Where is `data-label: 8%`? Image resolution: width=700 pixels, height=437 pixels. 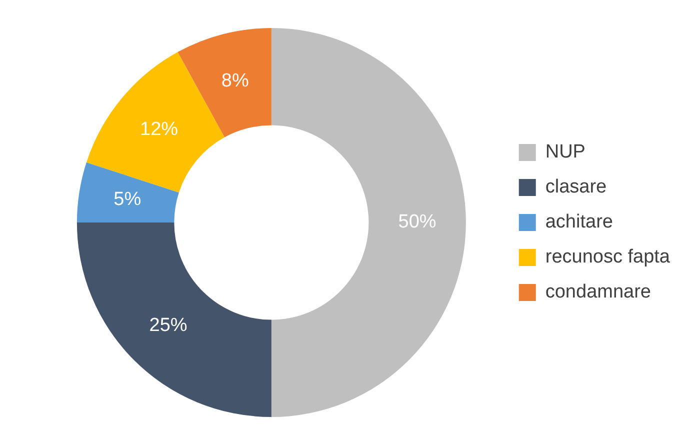
data-label: 8% is located at coordinates (235, 81).